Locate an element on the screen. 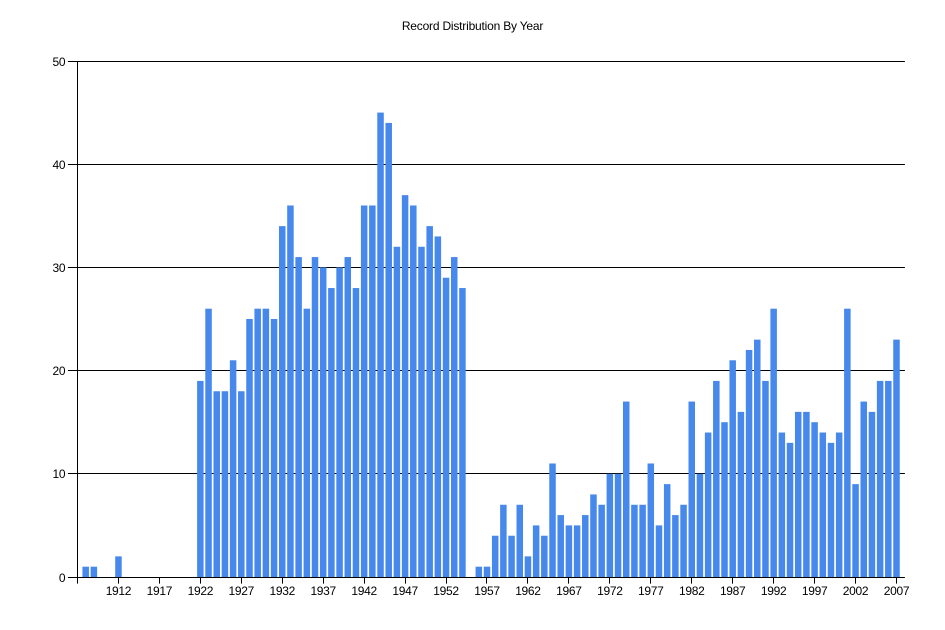 The width and height of the screenshot is (945, 630). svg-text: 1942 is located at coordinates (364, 591).